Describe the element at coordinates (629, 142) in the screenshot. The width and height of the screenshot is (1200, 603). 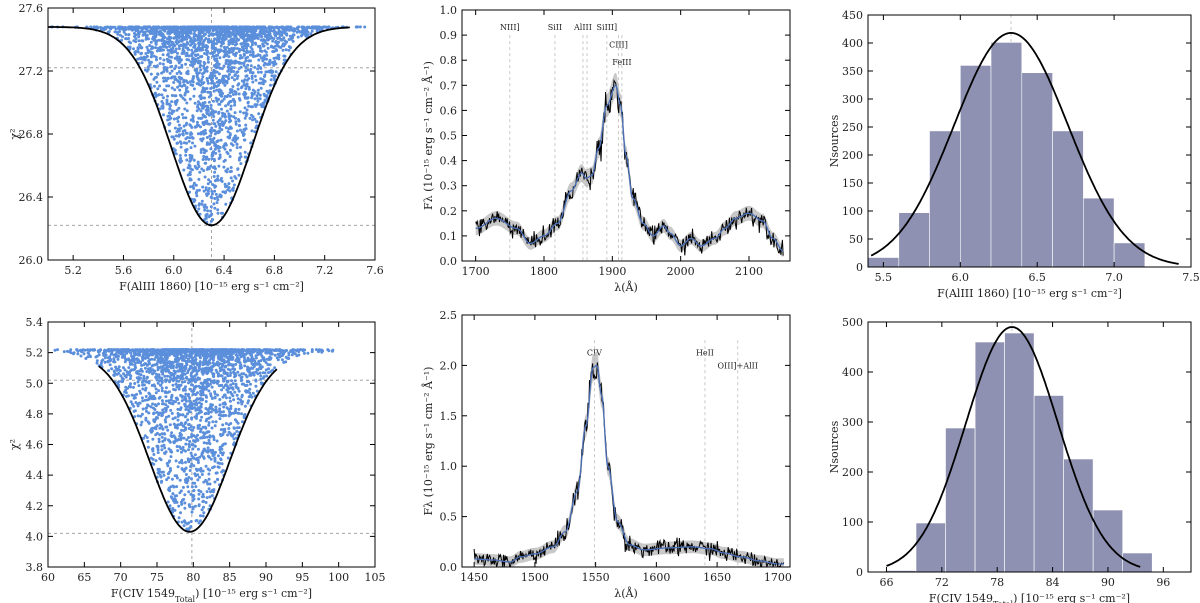
I see `plot-area: NIII] SiII AlIII SiIII]CIII]FeIII` at that location.